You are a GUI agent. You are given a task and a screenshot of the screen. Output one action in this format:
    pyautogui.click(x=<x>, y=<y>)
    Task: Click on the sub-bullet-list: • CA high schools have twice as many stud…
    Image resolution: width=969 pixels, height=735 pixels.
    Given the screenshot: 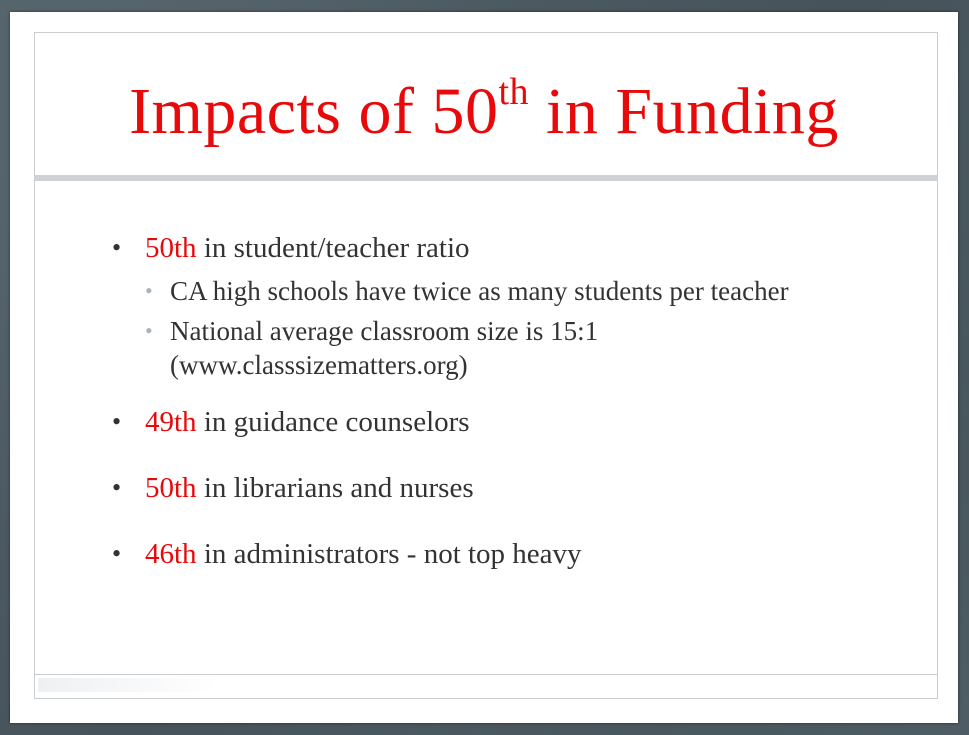 What is the action you would take?
    pyautogui.click(x=488, y=328)
    